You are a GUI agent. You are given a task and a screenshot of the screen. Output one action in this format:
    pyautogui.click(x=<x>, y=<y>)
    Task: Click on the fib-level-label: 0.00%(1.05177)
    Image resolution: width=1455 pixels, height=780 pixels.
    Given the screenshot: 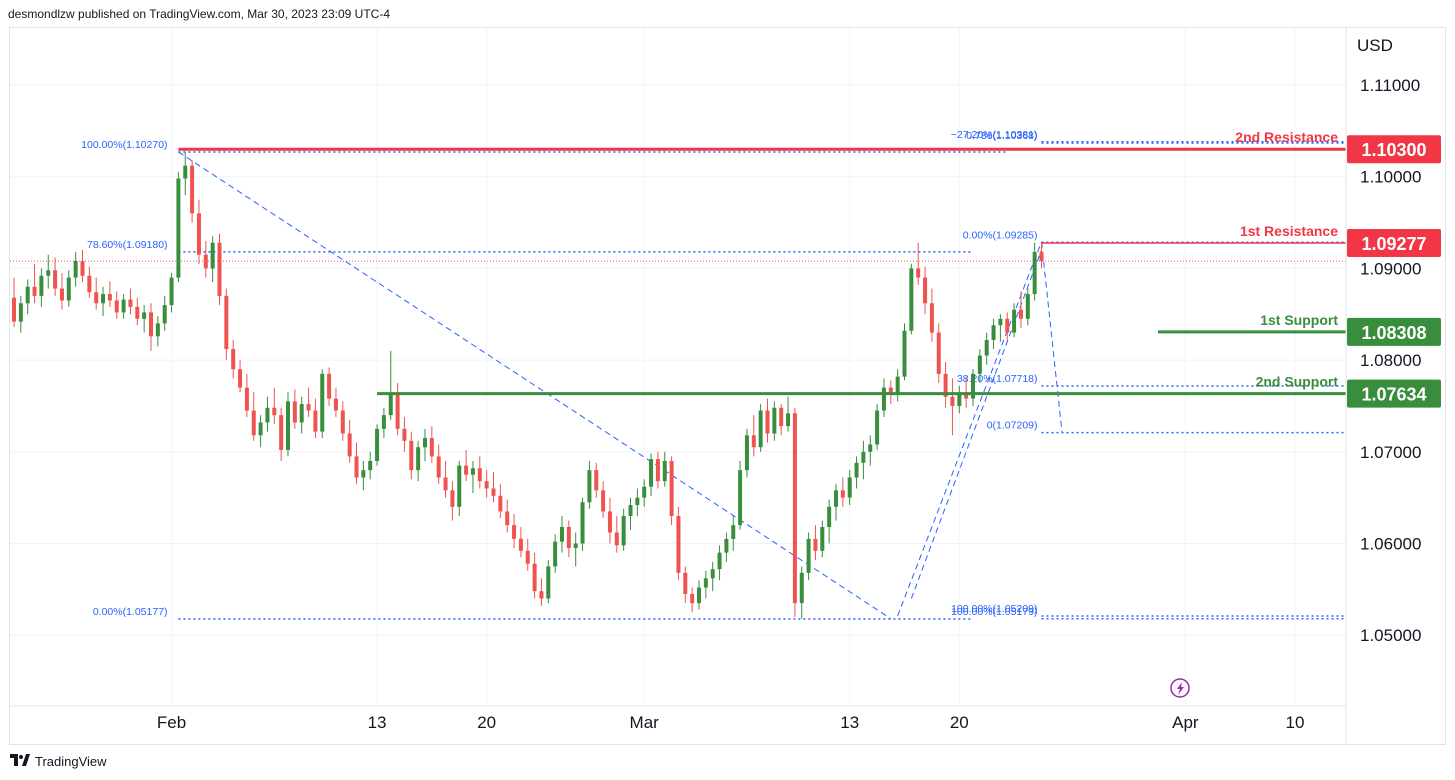 What is the action you would take?
    pyautogui.click(x=130, y=612)
    